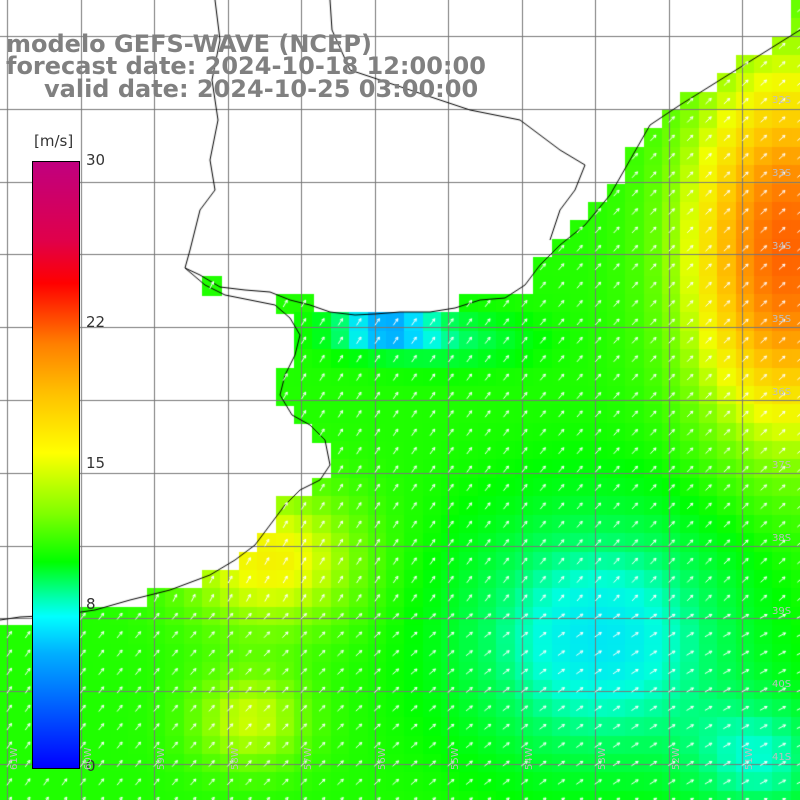 Image resolution: width=800 pixels, height=800 pixels. I want to click on longitude-label: 53W, so click(602, 758).